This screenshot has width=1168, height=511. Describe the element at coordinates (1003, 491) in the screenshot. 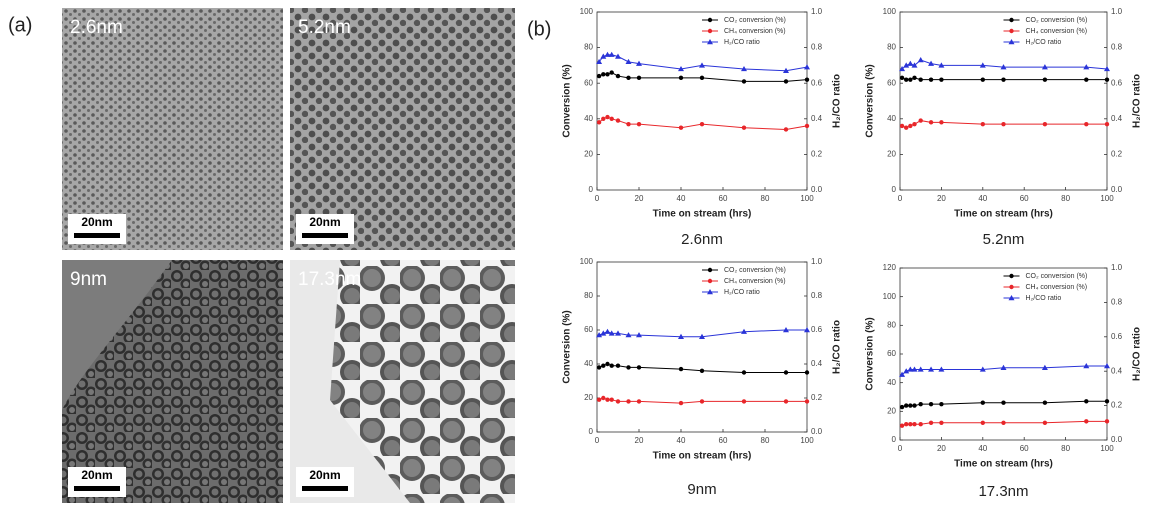

I see `caption: 17.3nm` at that location.